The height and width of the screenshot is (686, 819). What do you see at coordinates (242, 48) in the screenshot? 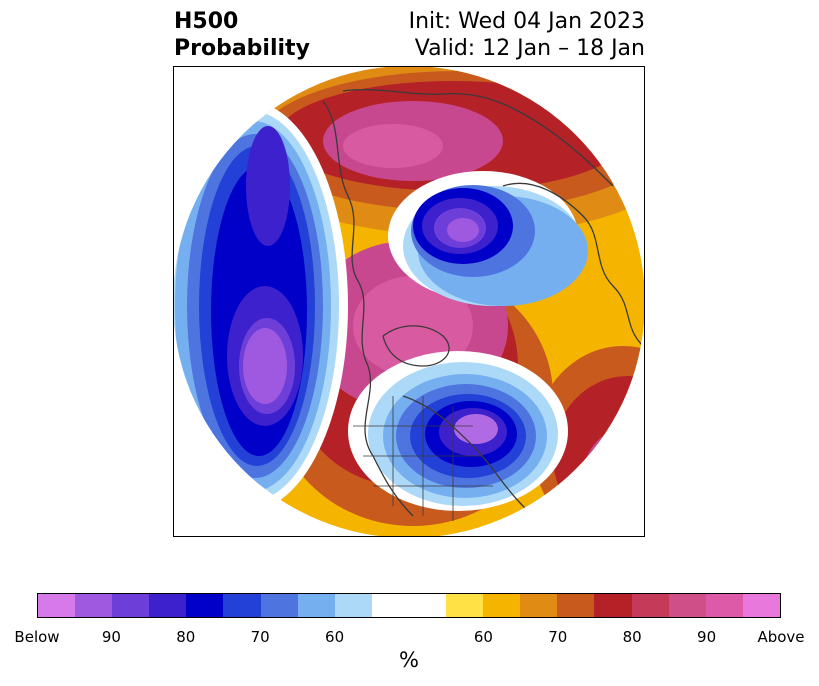
I see `title-line-2: Probability` at bounding box center [242, 48].